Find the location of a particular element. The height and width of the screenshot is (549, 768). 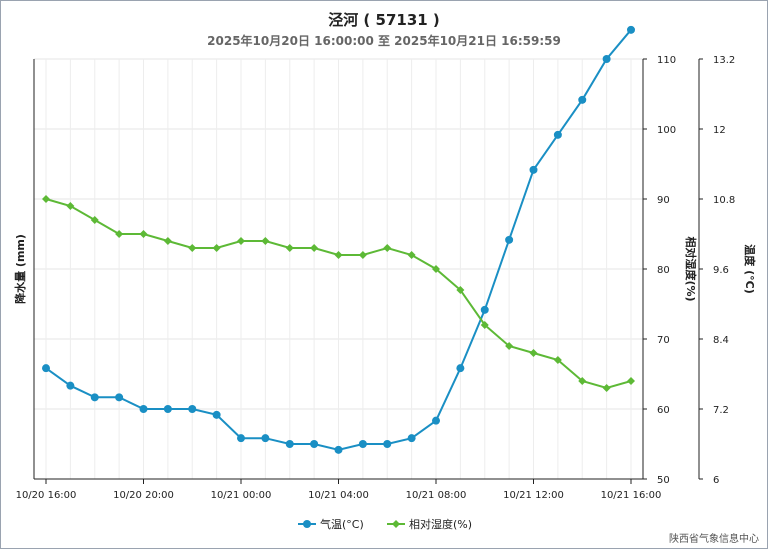

humidity-tick-label: 70 is located at coordinates (663, 340).